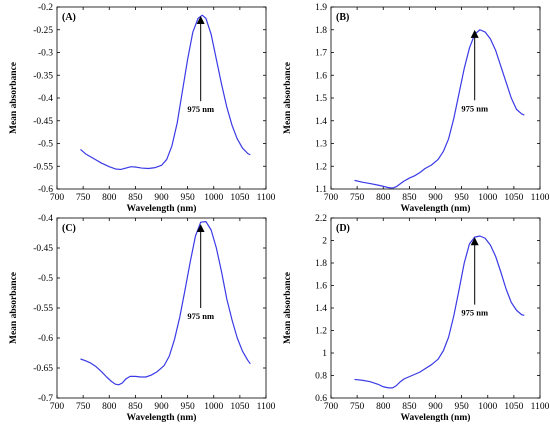 Image resolution: width=550 pixels, height=427 pixels. I want to click on y-tick-label: -0.2, so click(45, 8).